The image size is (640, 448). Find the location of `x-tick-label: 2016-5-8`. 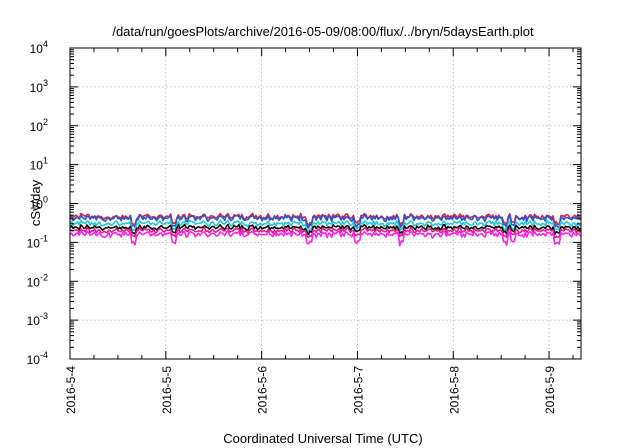

x-tick-label: 2016-5-8 is located at coordinates (454, 390).